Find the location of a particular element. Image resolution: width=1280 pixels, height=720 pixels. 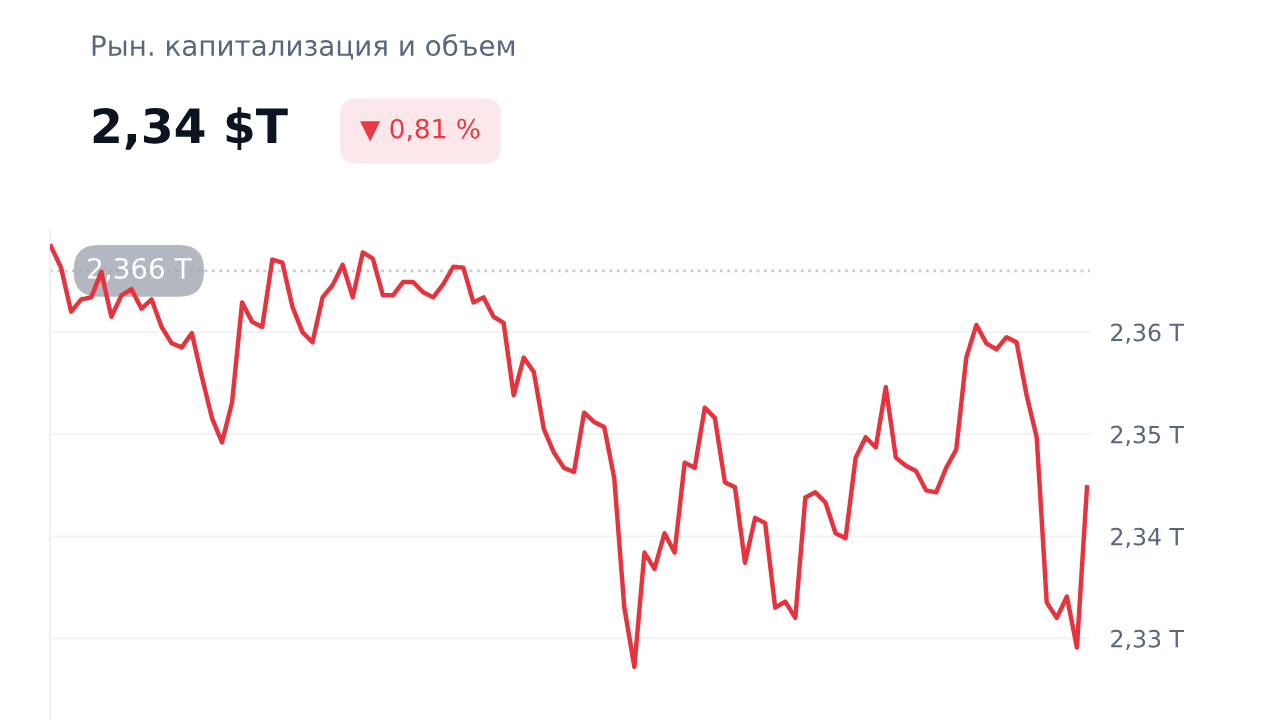

text: ▼ 0,81 % is located at coordinates (420, 130).